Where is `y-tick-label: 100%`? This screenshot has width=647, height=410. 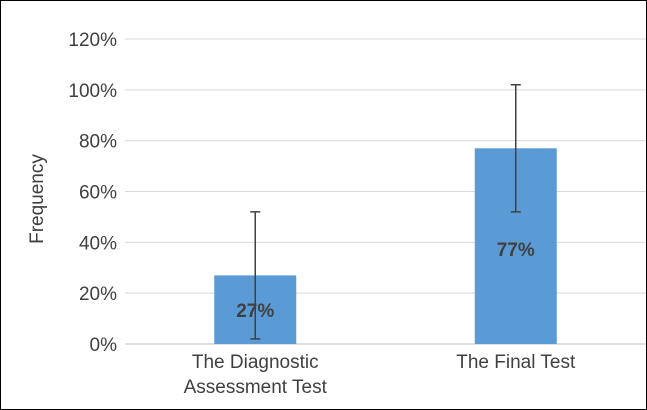 y-tick-label: 100% is located at coordinates (92, 91).